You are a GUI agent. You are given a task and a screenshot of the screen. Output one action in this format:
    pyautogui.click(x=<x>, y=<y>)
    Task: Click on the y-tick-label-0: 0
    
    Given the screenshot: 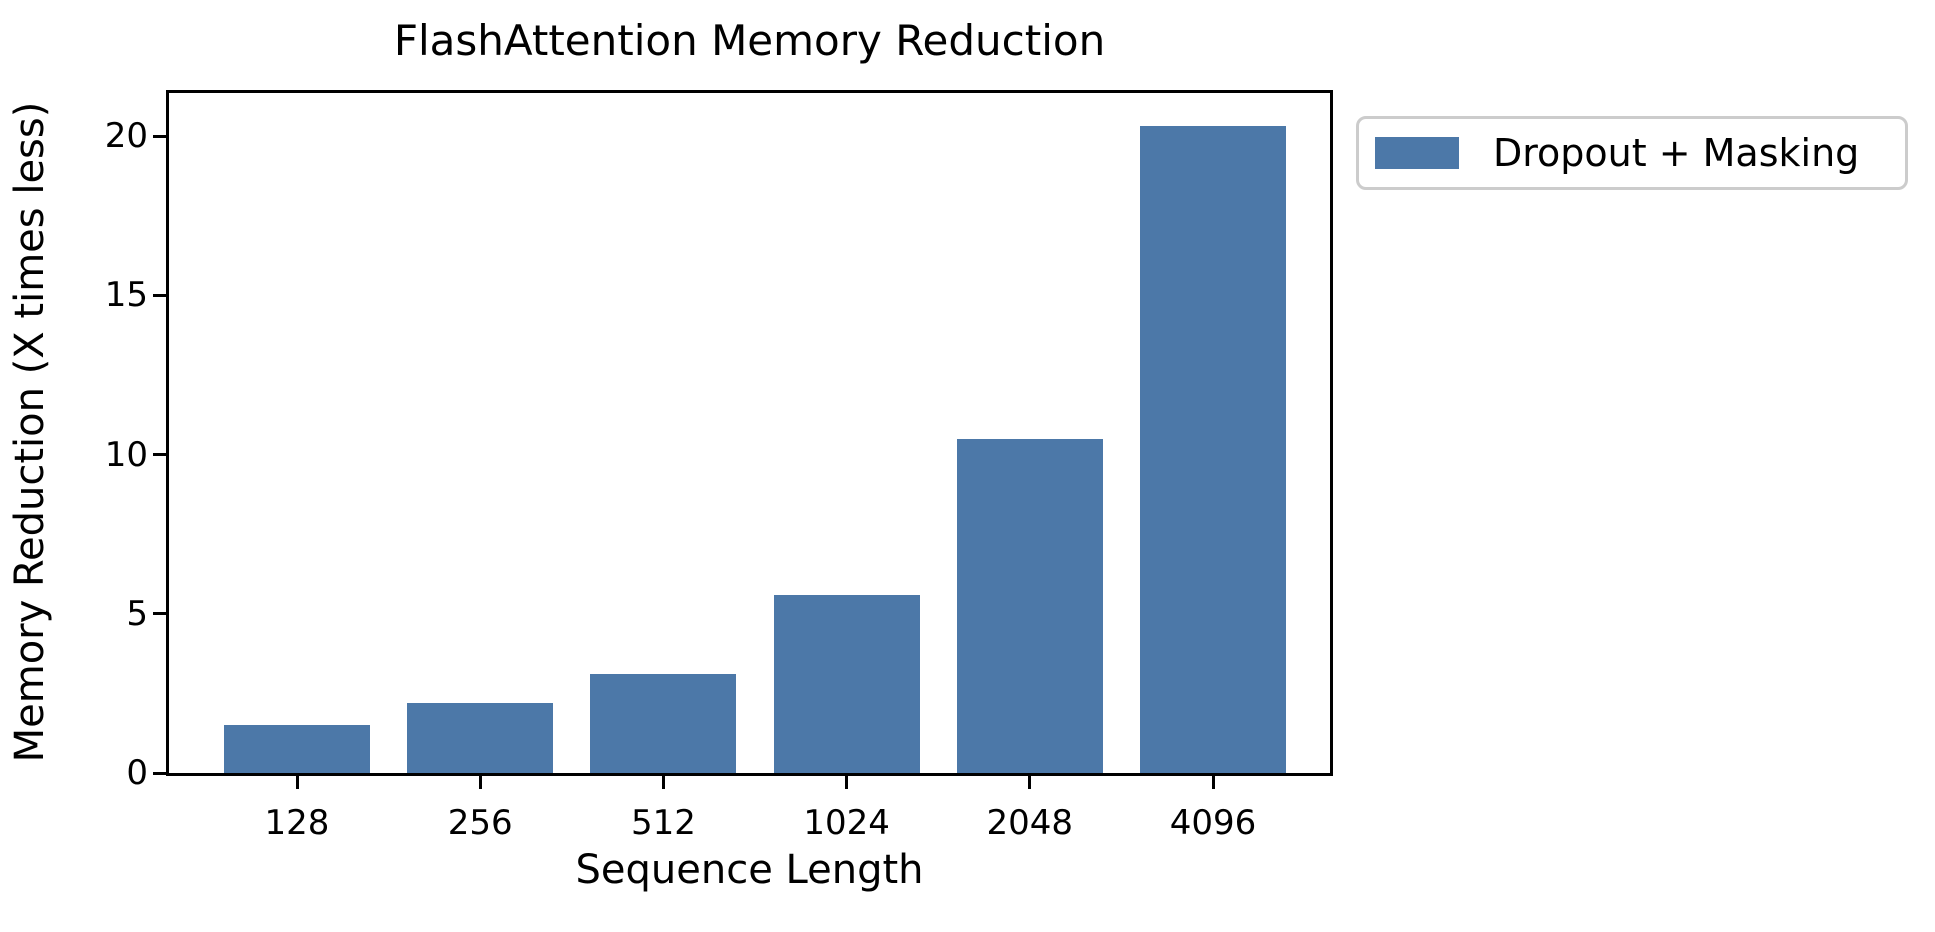 What is the action you would take?
    pyautogui.click(x=137, y=773)
    